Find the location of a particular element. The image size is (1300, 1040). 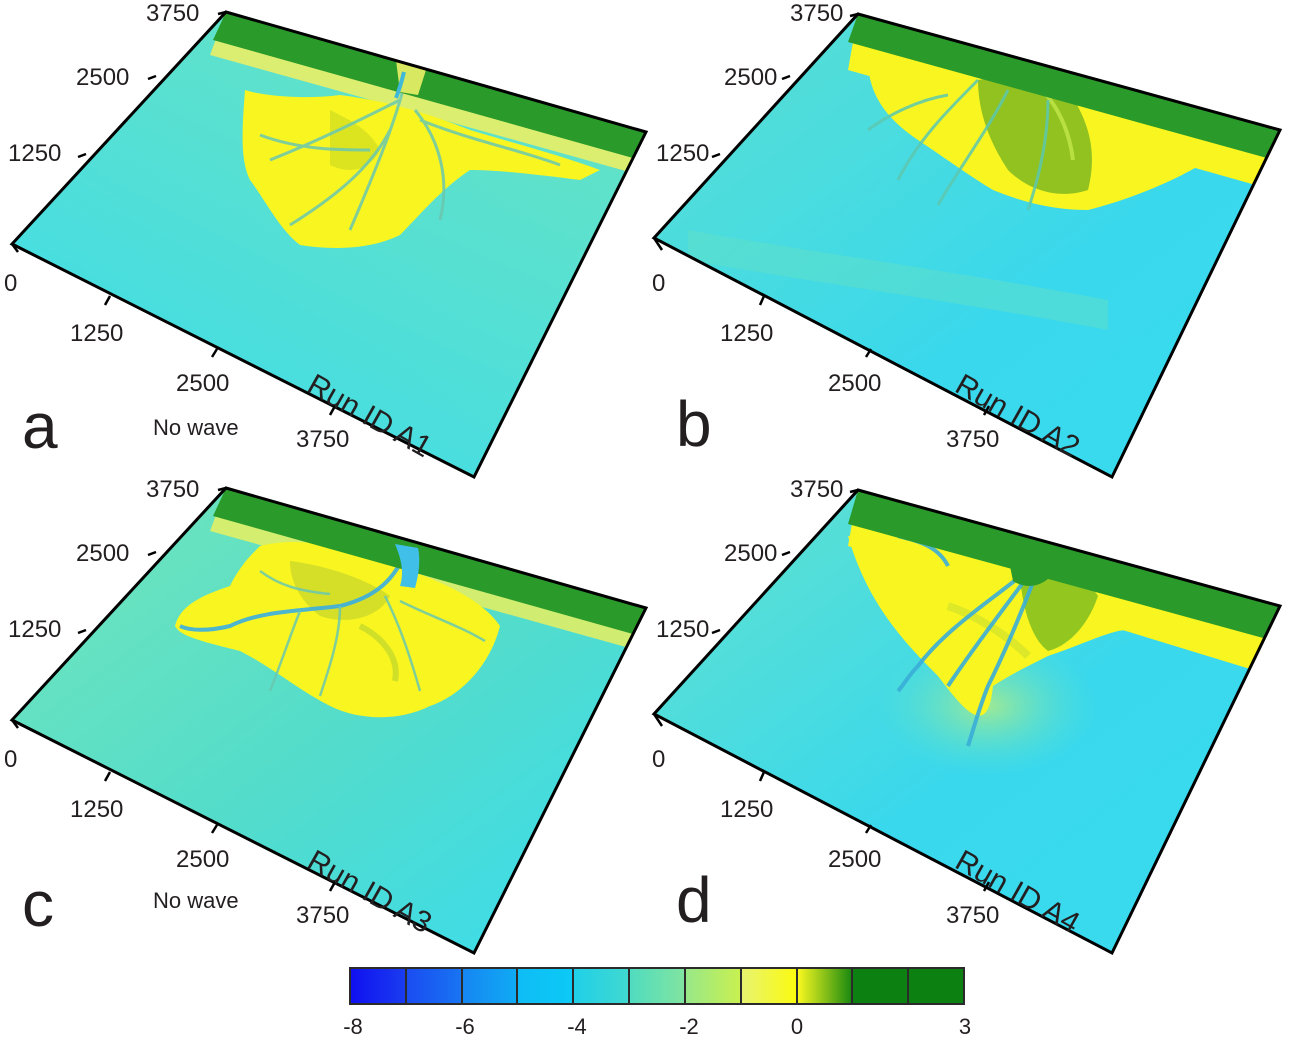

panel-letter: b is located at coordinates (694, 424).